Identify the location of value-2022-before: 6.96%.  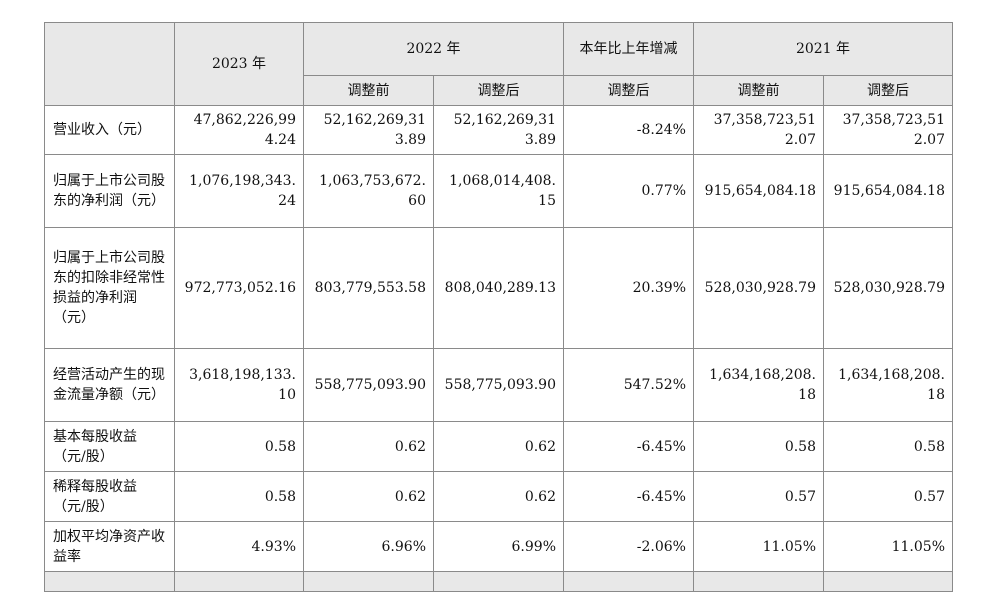
(368, 546).